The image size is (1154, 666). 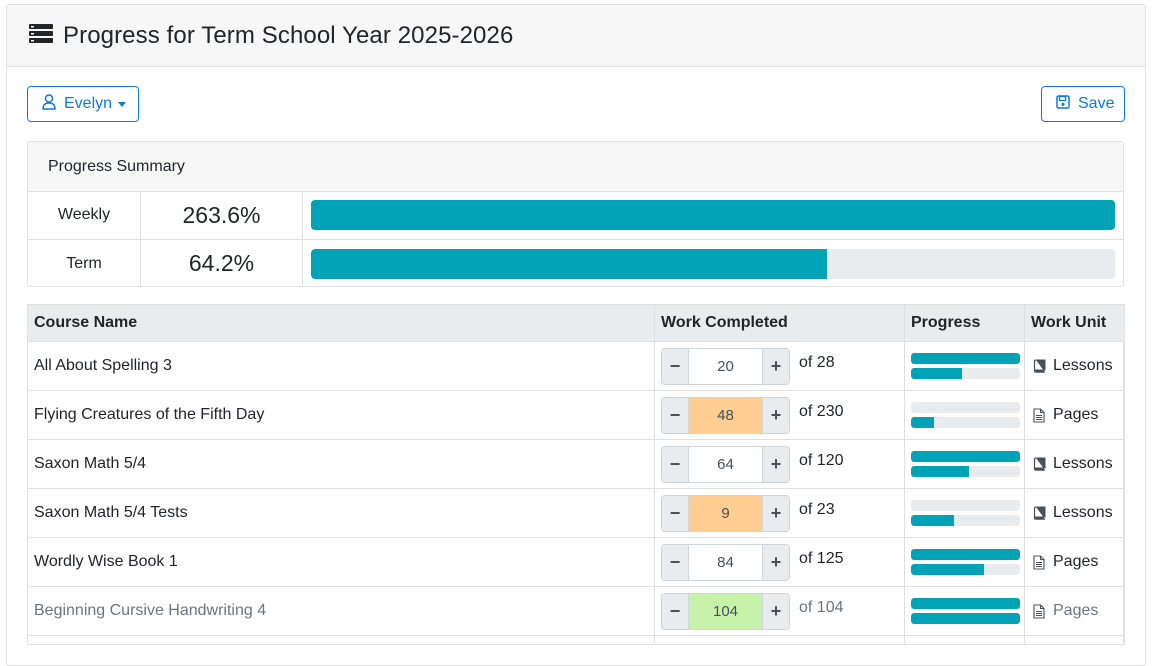 What do you see at coordinates (341, 640) in the screenshot?
I see `course-name-cell` at bounding box center [341, 640].